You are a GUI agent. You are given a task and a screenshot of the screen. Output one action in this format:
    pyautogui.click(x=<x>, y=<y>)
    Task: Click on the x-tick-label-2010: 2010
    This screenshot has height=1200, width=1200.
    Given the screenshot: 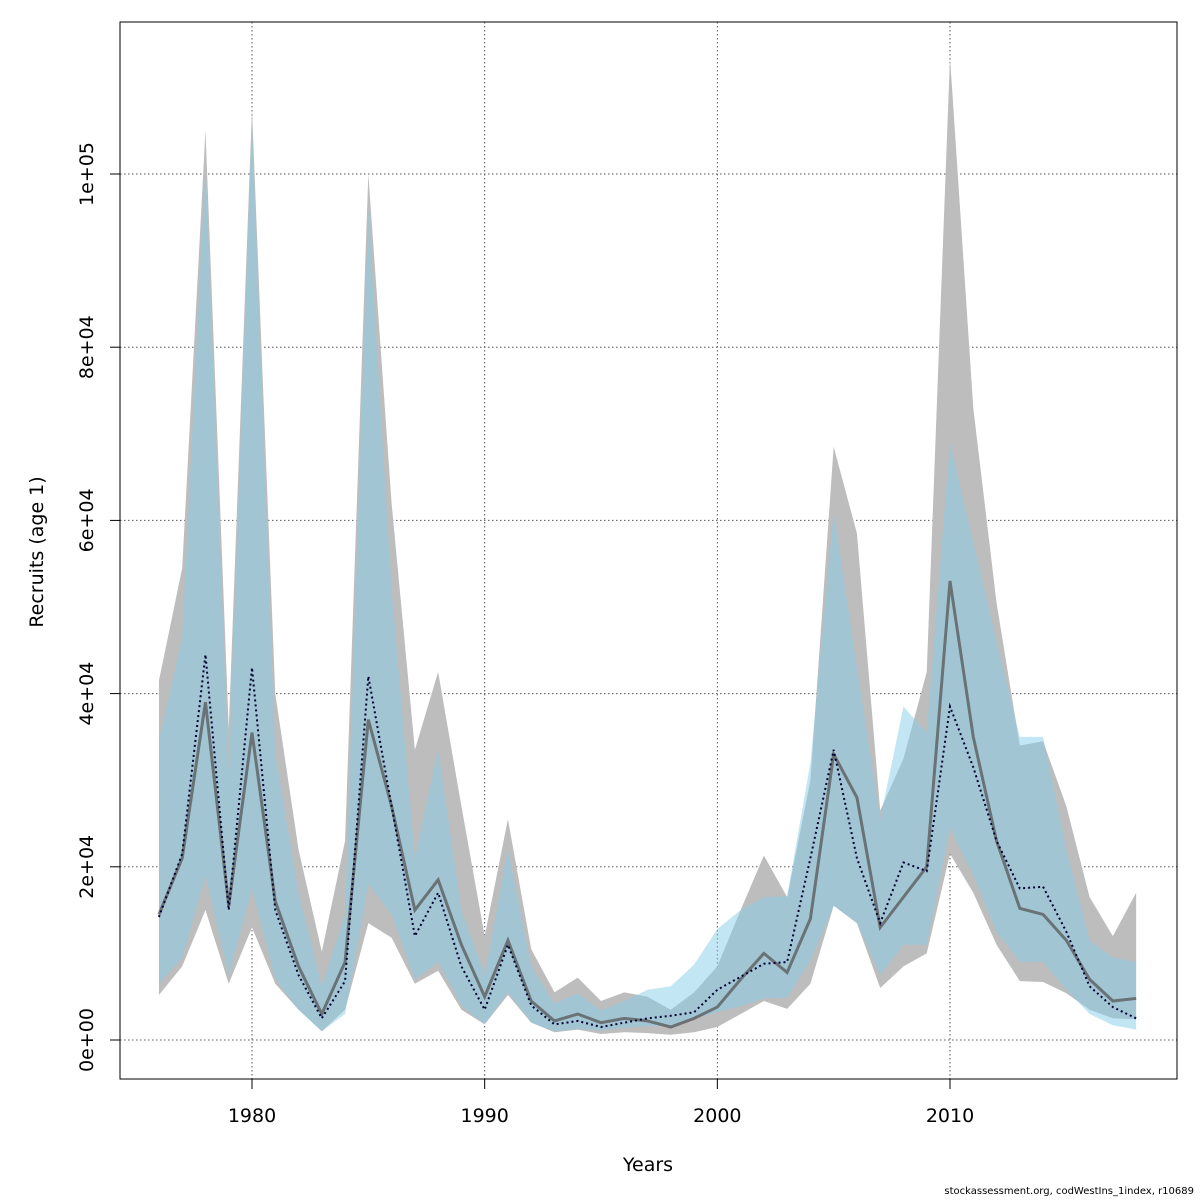 What is the action you would take?
    pyautogui.click(x=950, y=1116)
    